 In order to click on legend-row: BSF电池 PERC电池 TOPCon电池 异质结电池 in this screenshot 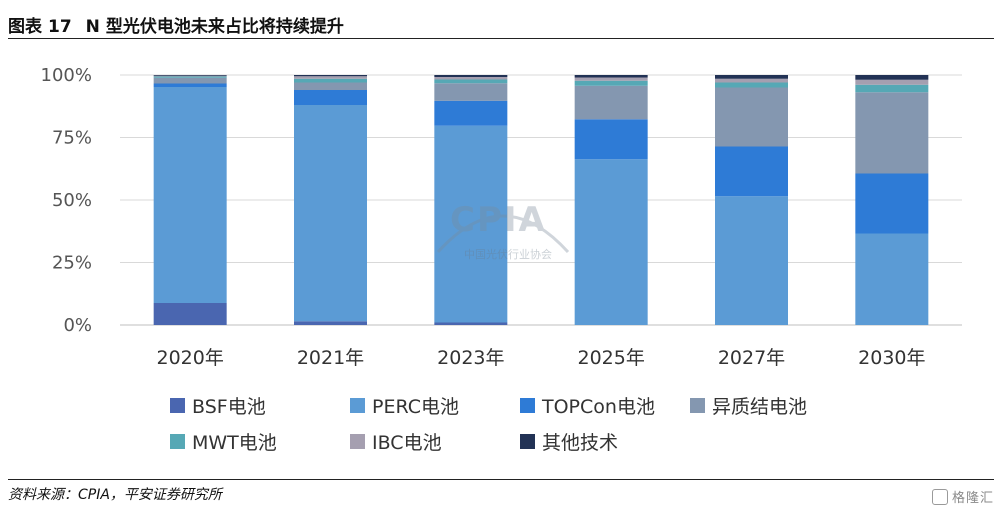, I will do `click(520, 405)`.